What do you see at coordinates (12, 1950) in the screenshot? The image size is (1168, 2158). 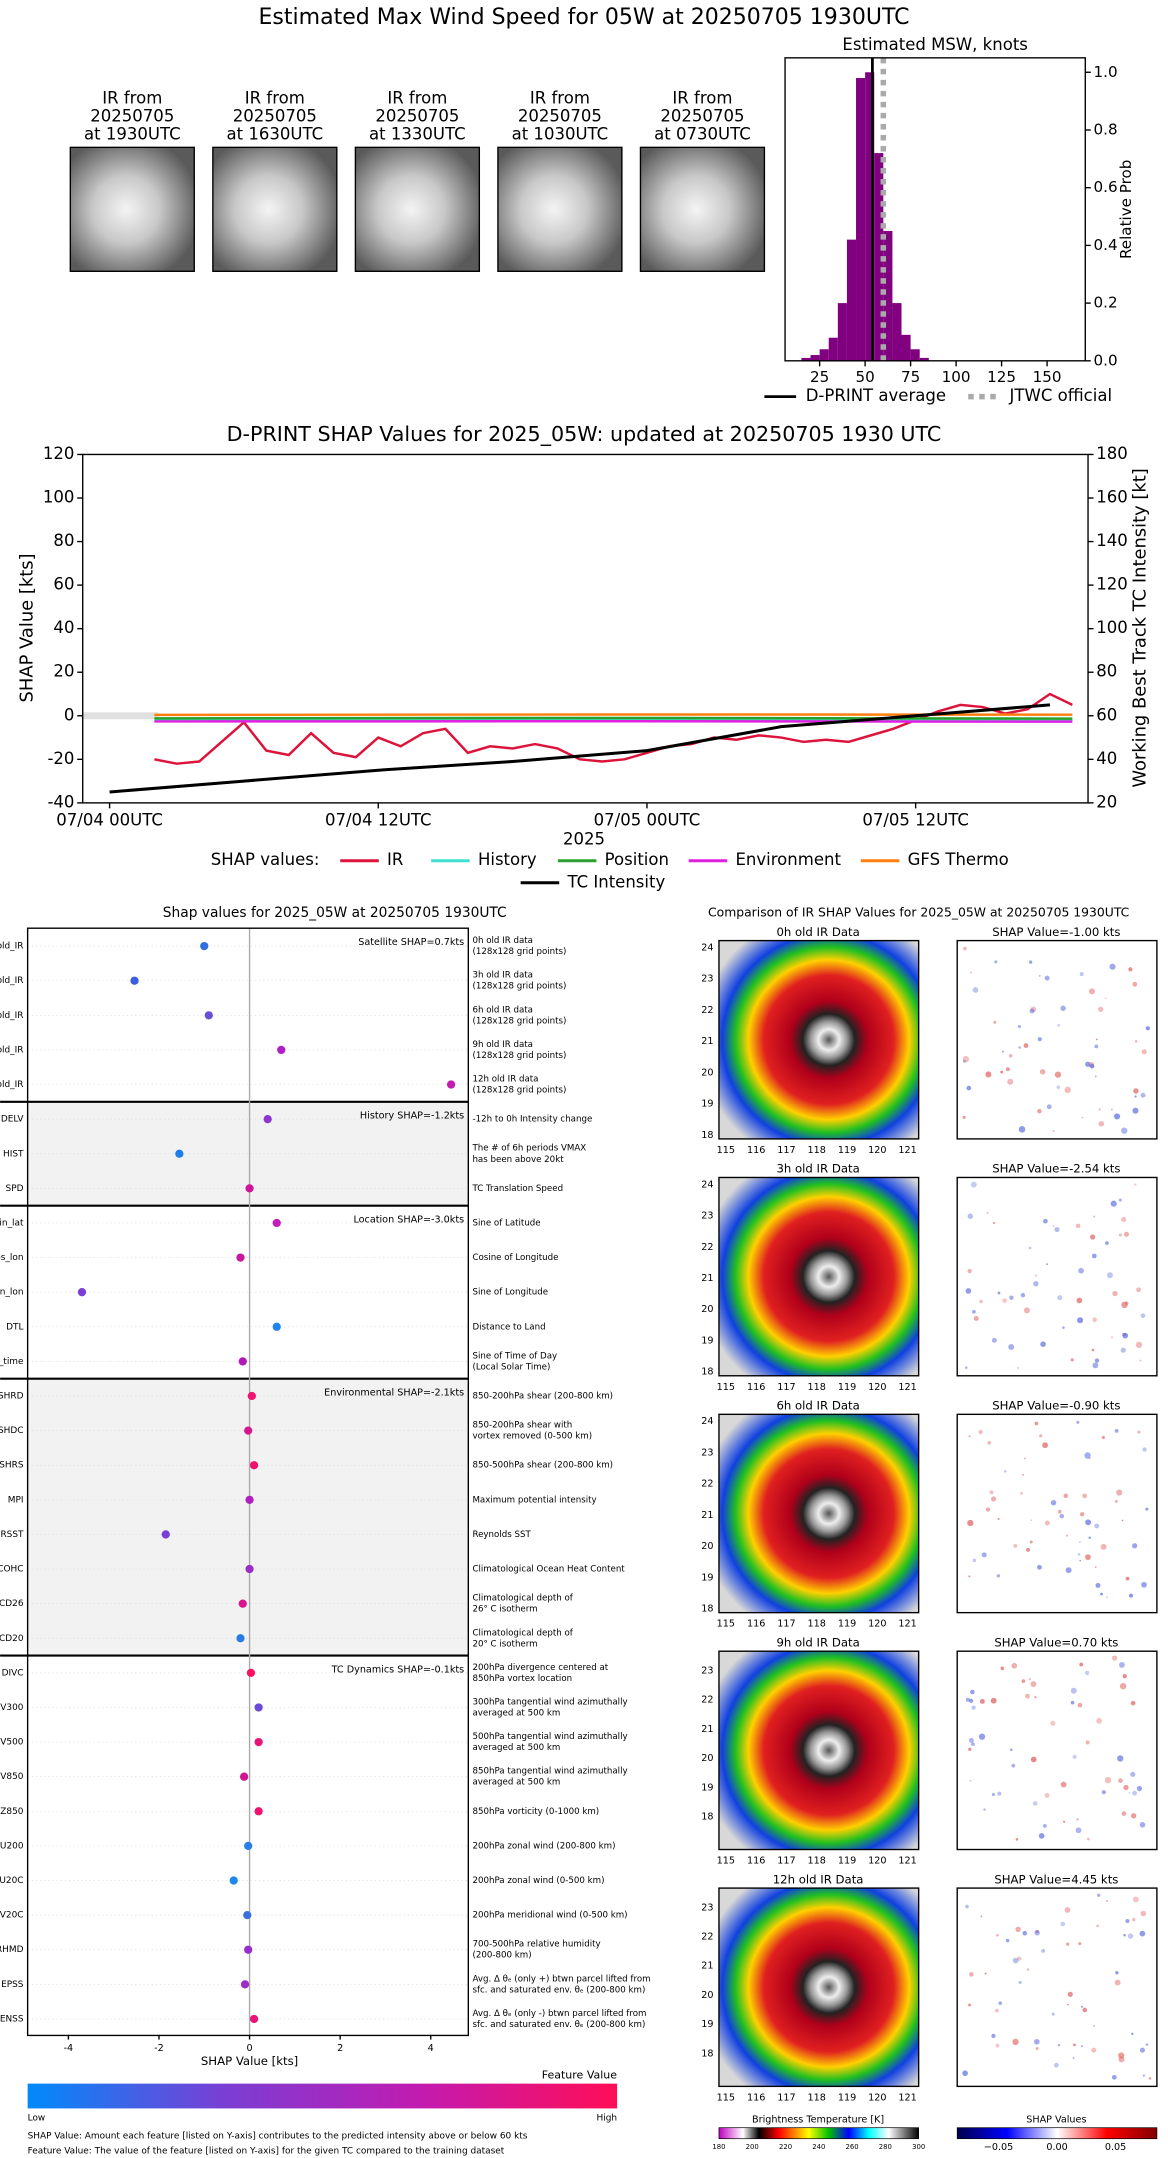 I see `feature-name: RHMD` at bounding box center [12, 1950].